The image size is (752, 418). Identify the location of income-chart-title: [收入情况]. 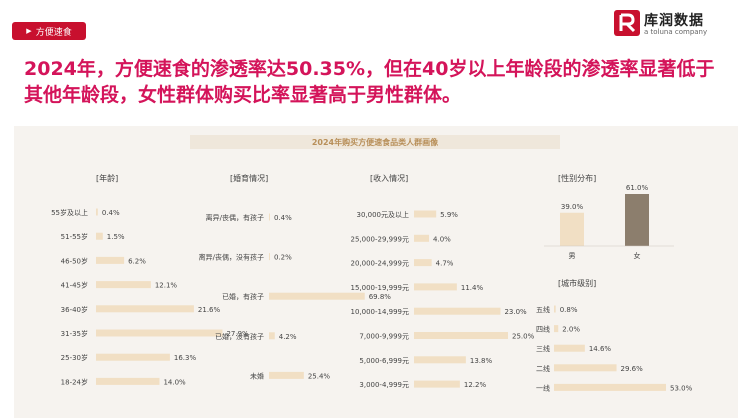
(389, 178).